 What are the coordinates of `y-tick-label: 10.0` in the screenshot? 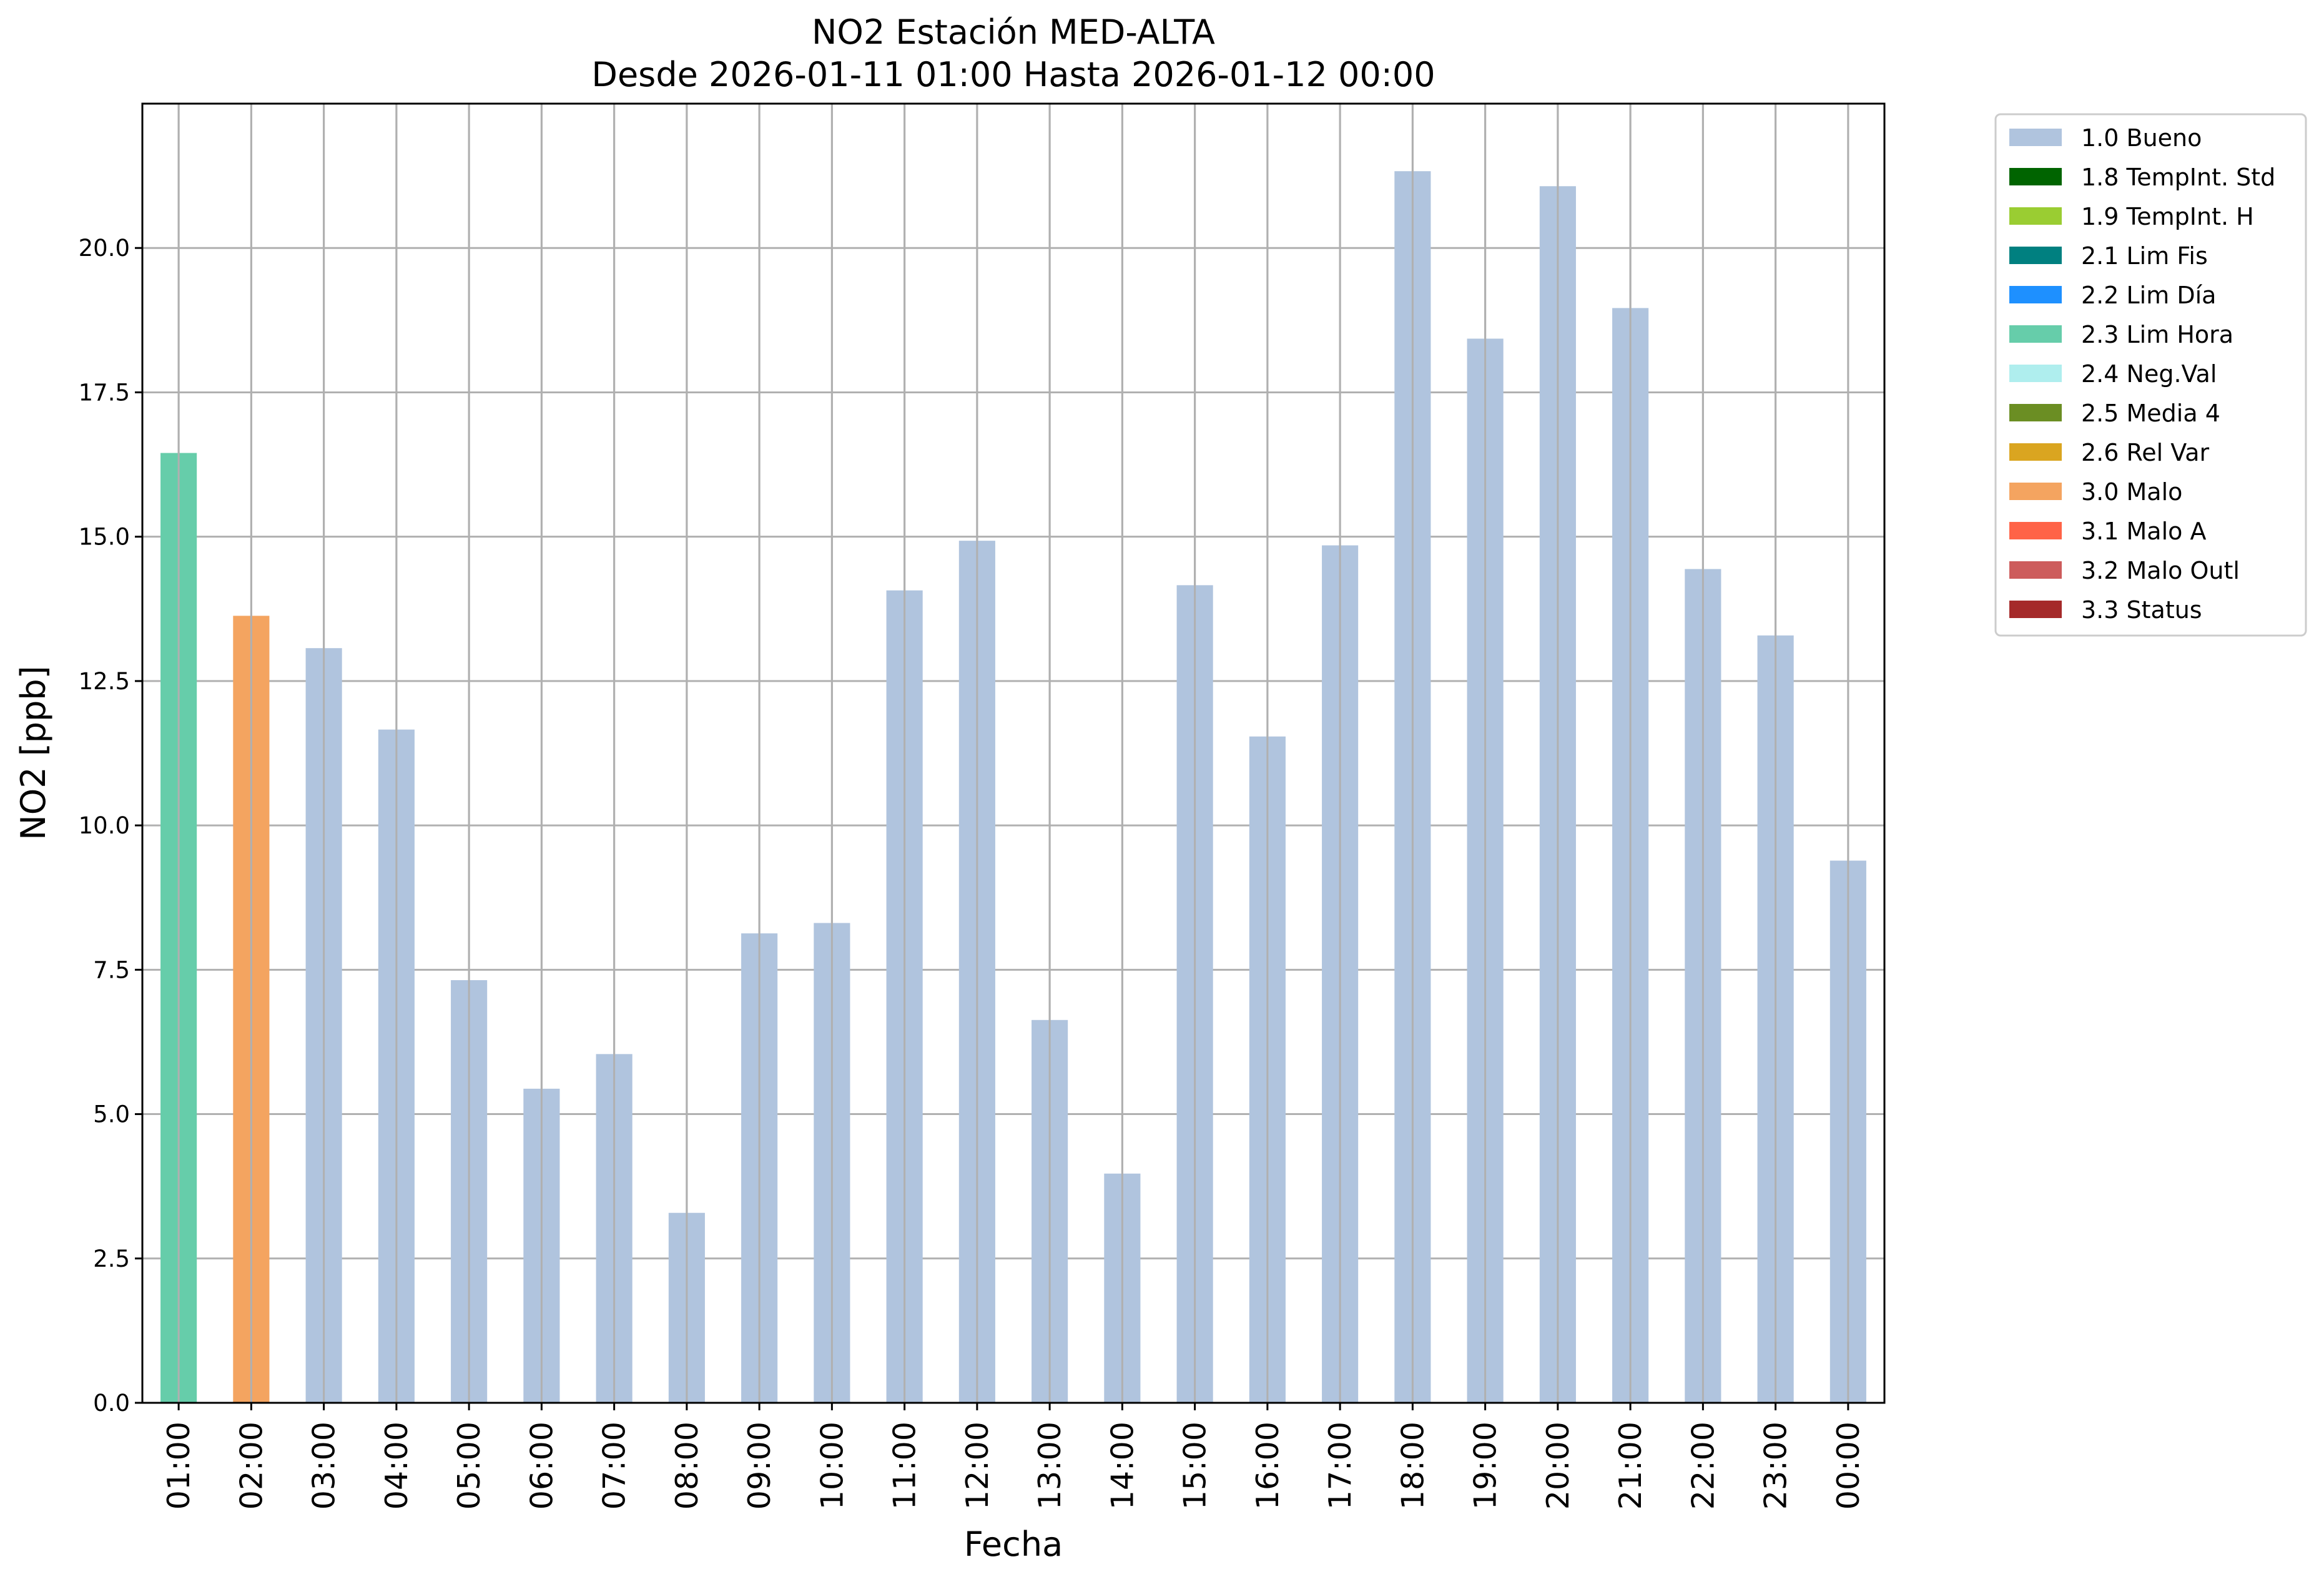 It's located at (104, 825).